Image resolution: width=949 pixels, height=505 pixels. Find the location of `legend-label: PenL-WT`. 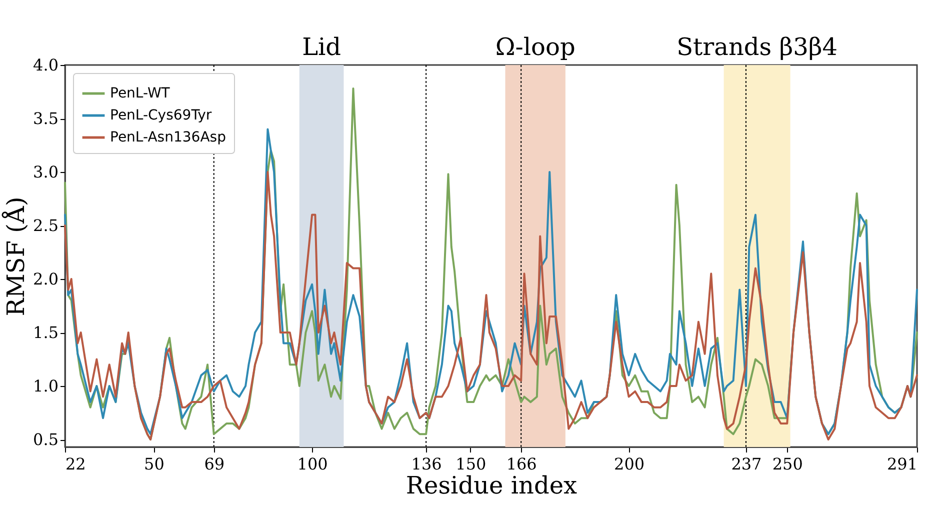

legend-label: PenL-WT is located at coordinates (140, 94).